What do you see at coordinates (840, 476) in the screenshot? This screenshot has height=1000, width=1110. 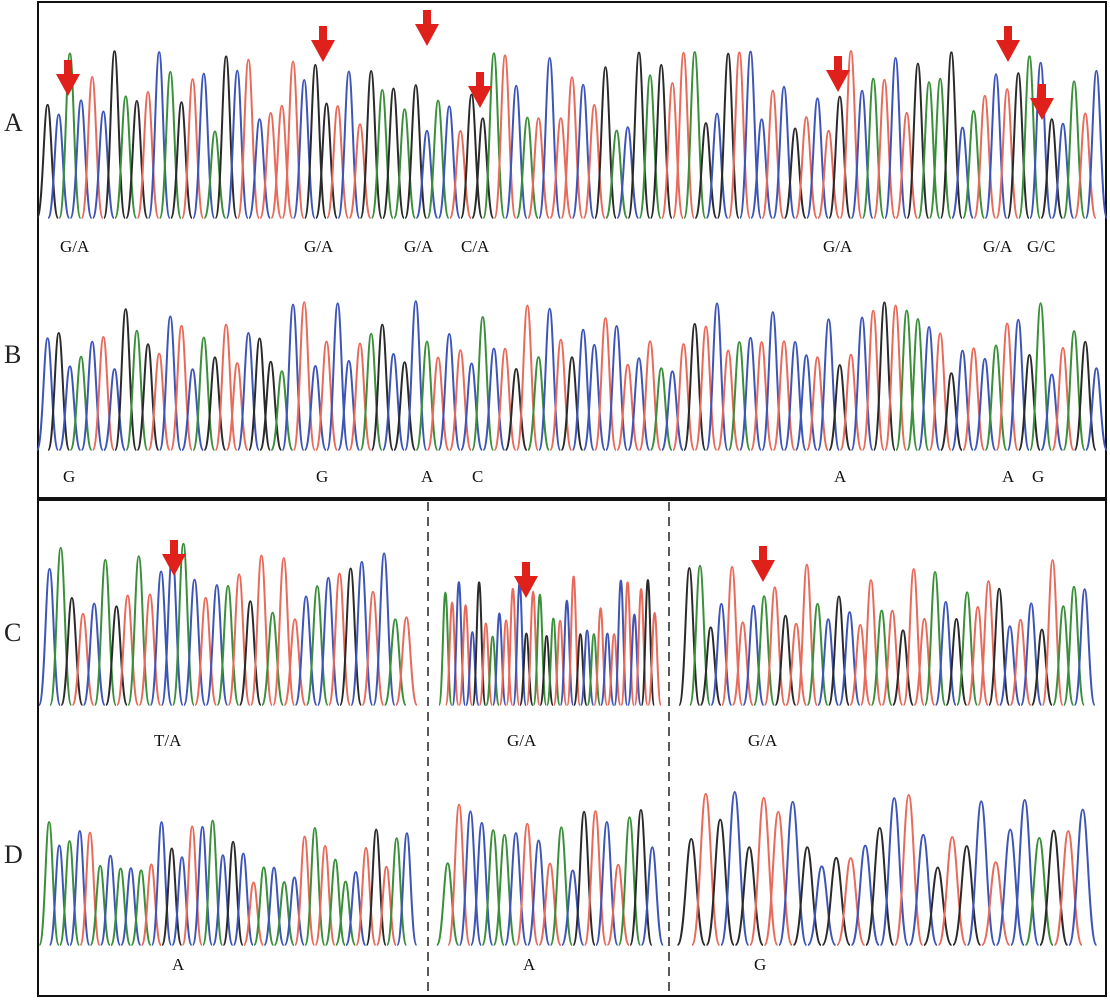 I see `panel-B-call: A` at bounding box center [840, 476].